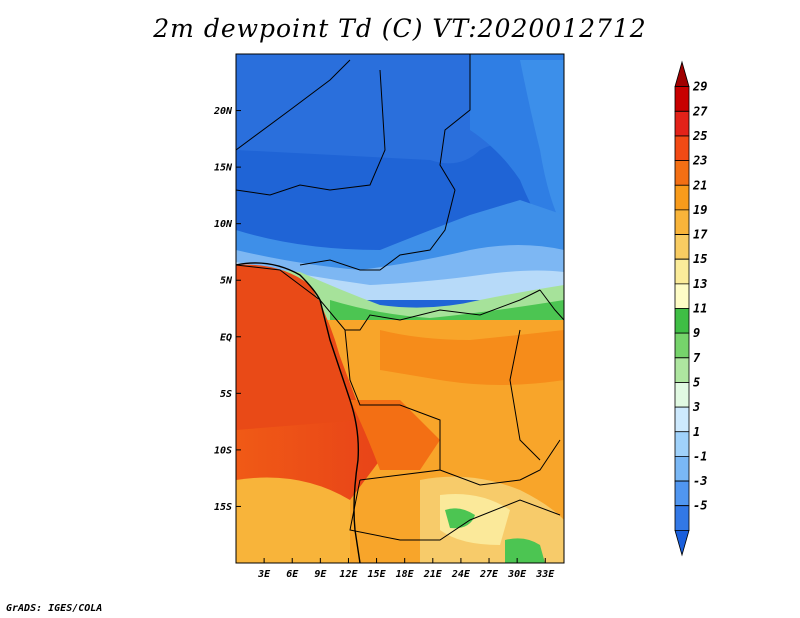 The image size is (800, 618). I want to click on colorbar-label: -3, so click(700, 481).